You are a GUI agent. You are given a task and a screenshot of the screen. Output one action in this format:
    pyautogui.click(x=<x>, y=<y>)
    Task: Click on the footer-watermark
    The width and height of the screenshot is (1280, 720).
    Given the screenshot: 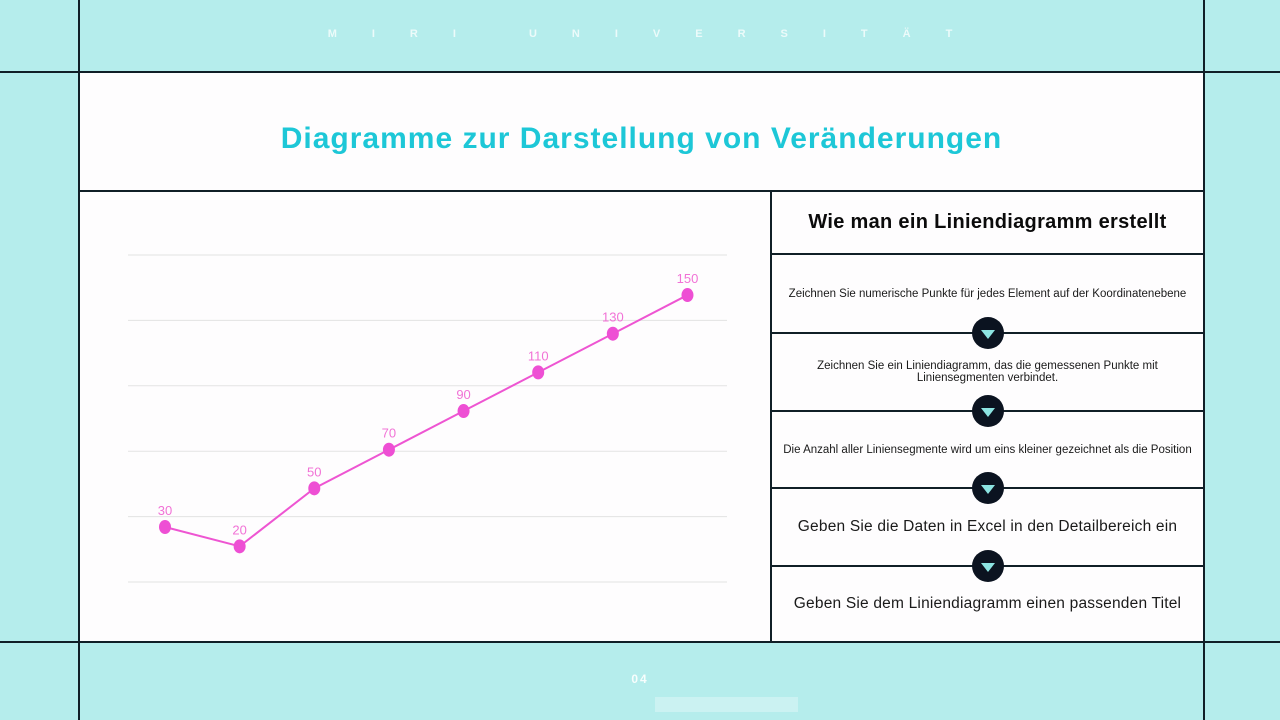 What is the action you would take?
    pyautogui.click(x=726, y=704)
    